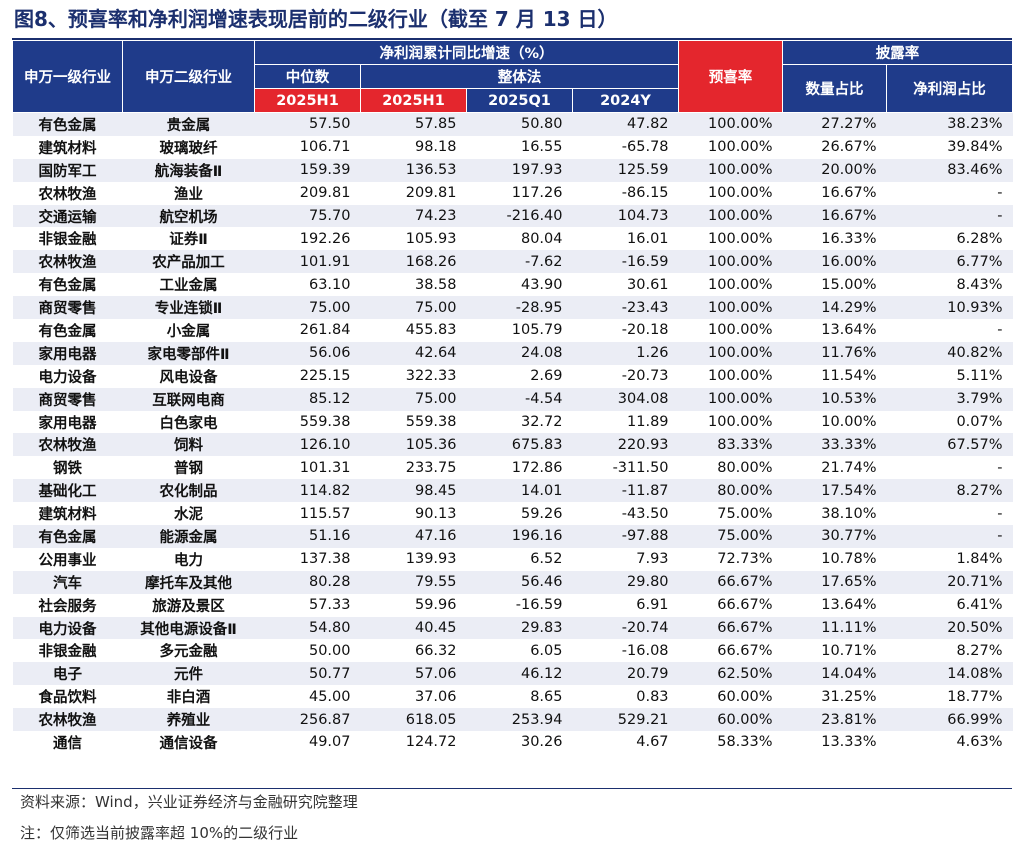 This screenshot has height=857, width=1024. Describe the element at coordinates (413, 651) in the screenshot. I see `cell-overall-2025h1: 66.32` at that location.